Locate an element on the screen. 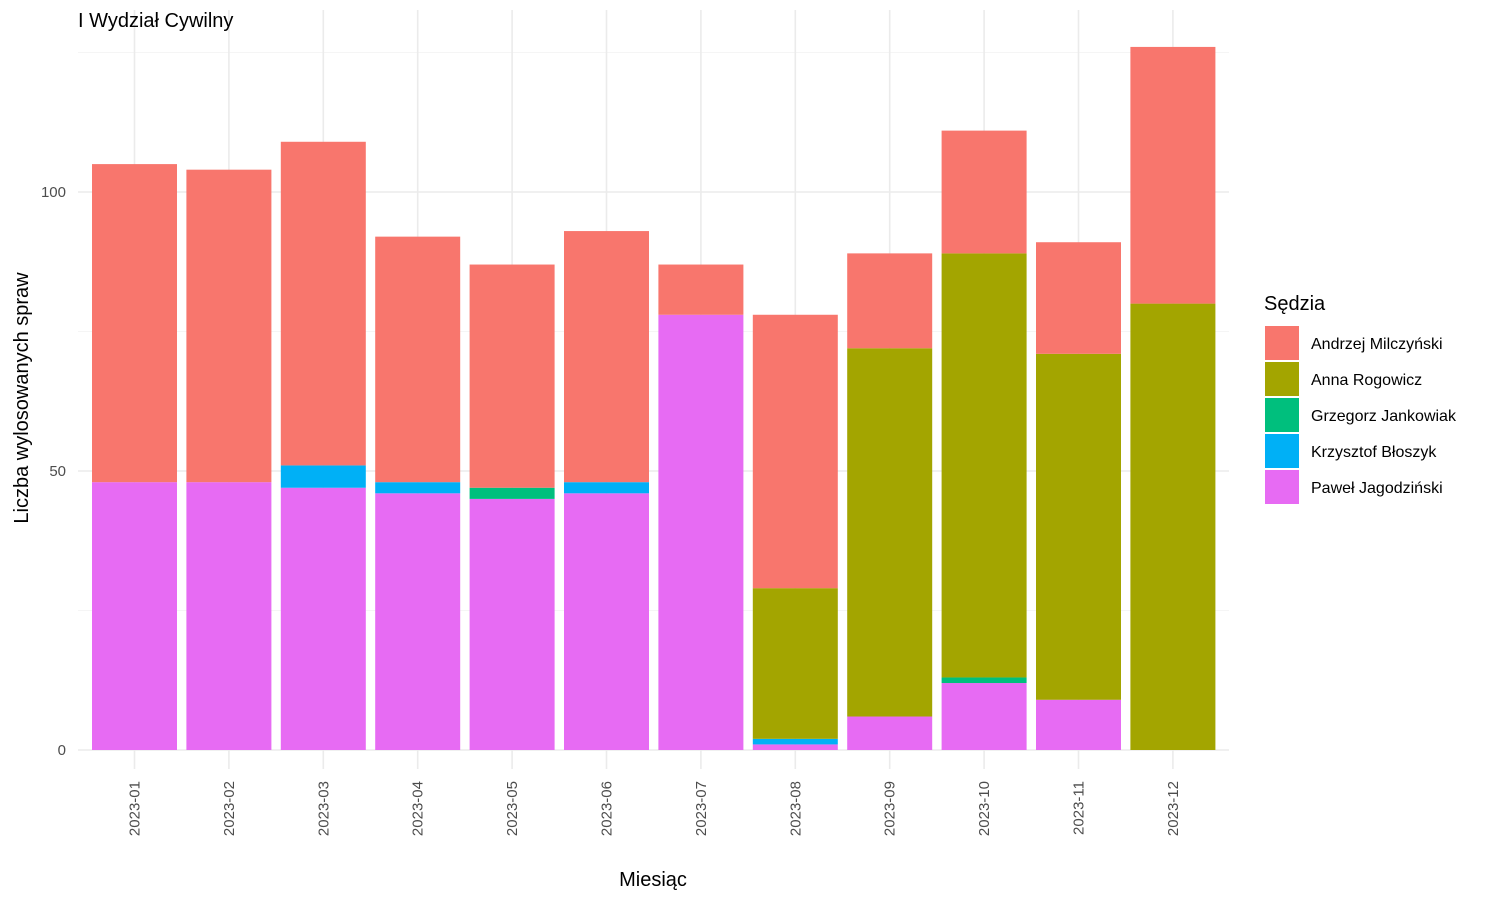 Image resolution: width=1500 pixels, height=905 pixels. x-tick-label: 2023-03 is located at coordinates (323, 808).